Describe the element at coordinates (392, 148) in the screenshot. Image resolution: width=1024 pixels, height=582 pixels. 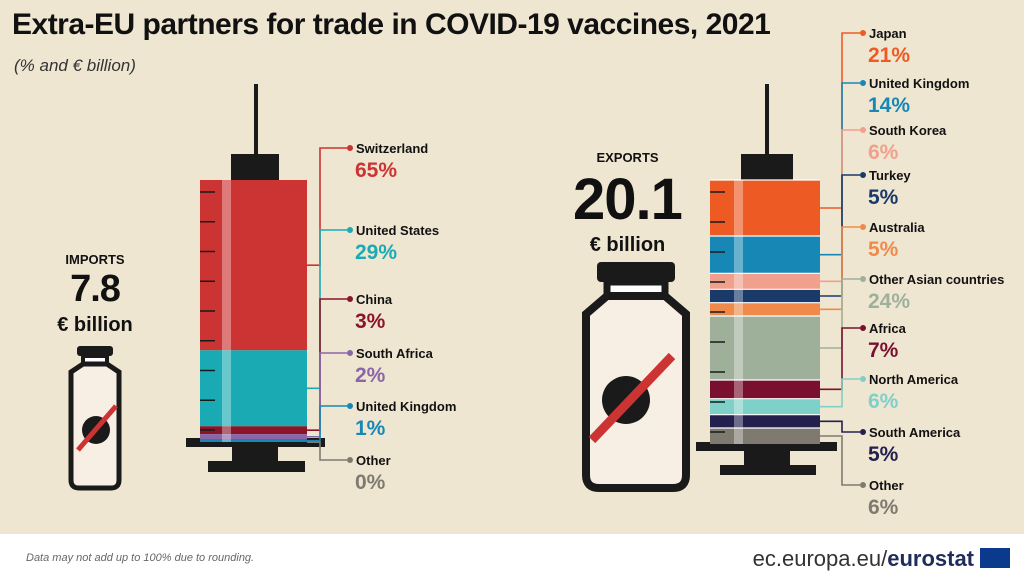
I see `category-label-switzerland: Switzerland` at that location.